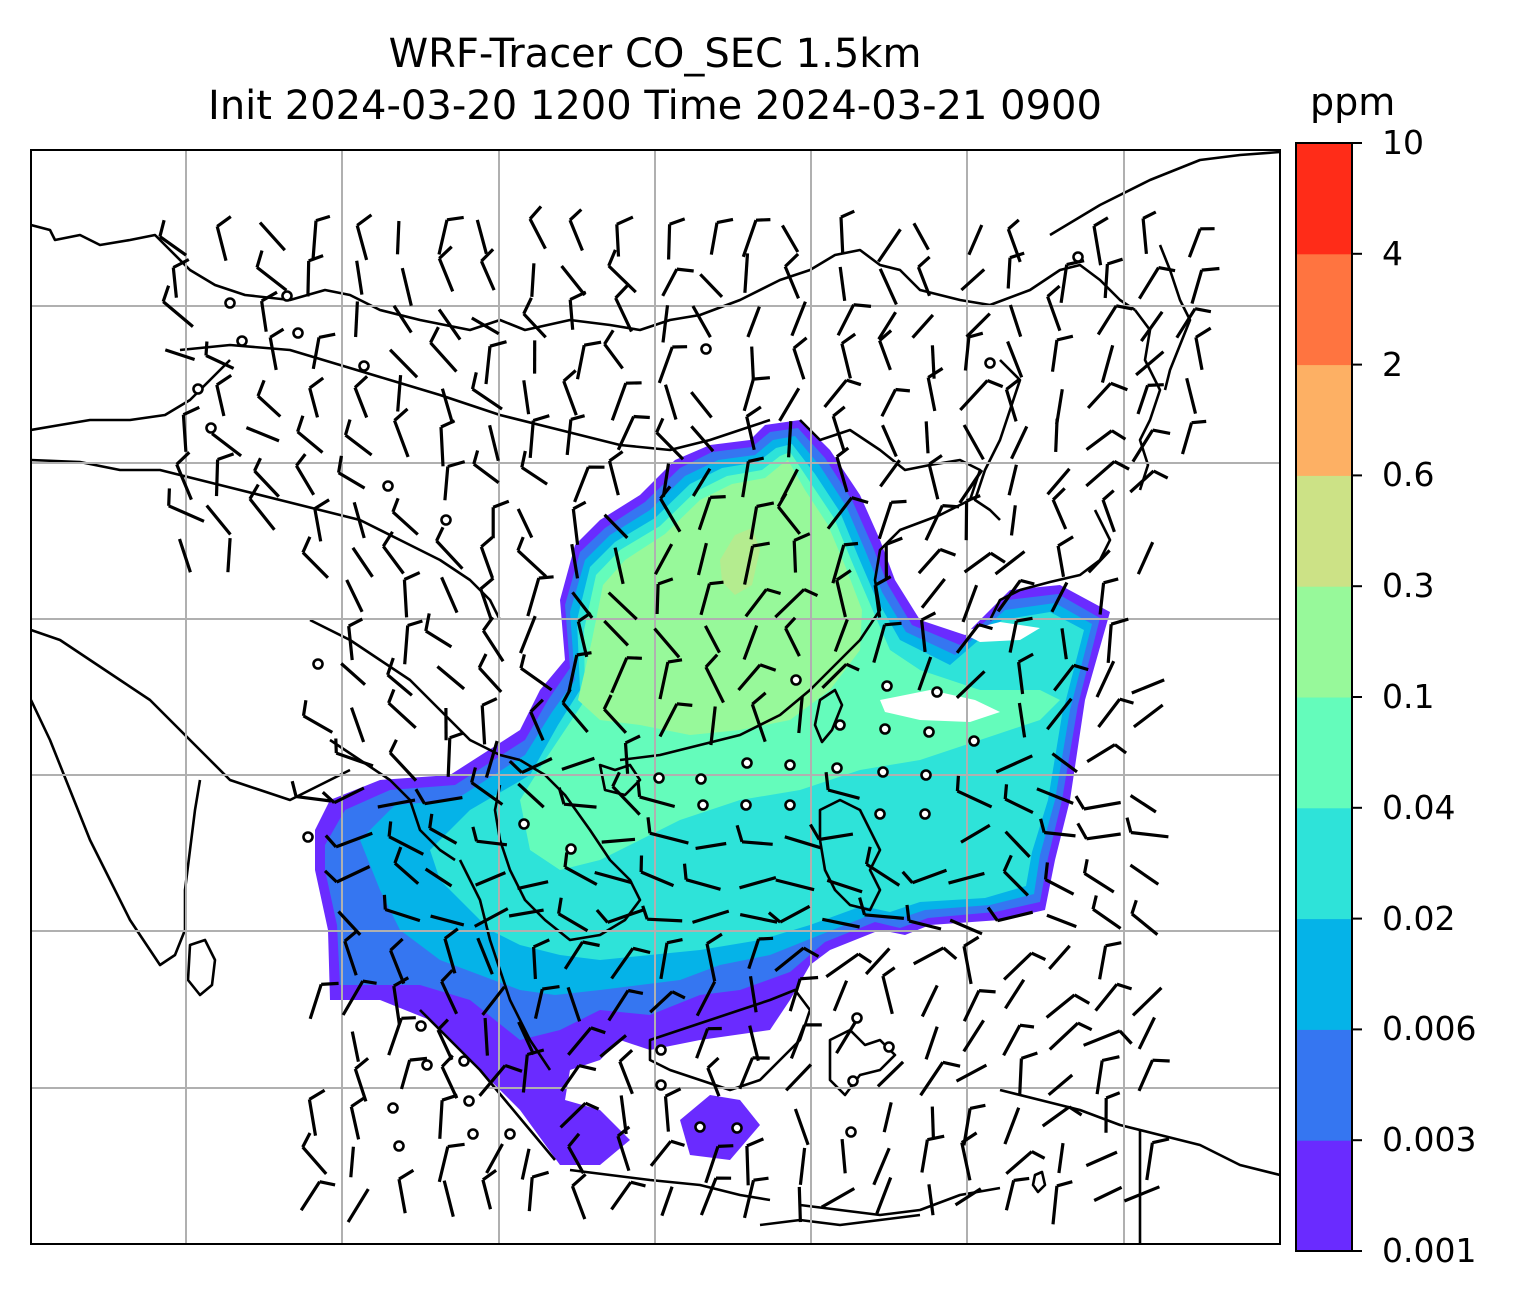  Describe the element at coordinates (1039, 1182) in the screenshot. I see `coastline-small-island` at that location.